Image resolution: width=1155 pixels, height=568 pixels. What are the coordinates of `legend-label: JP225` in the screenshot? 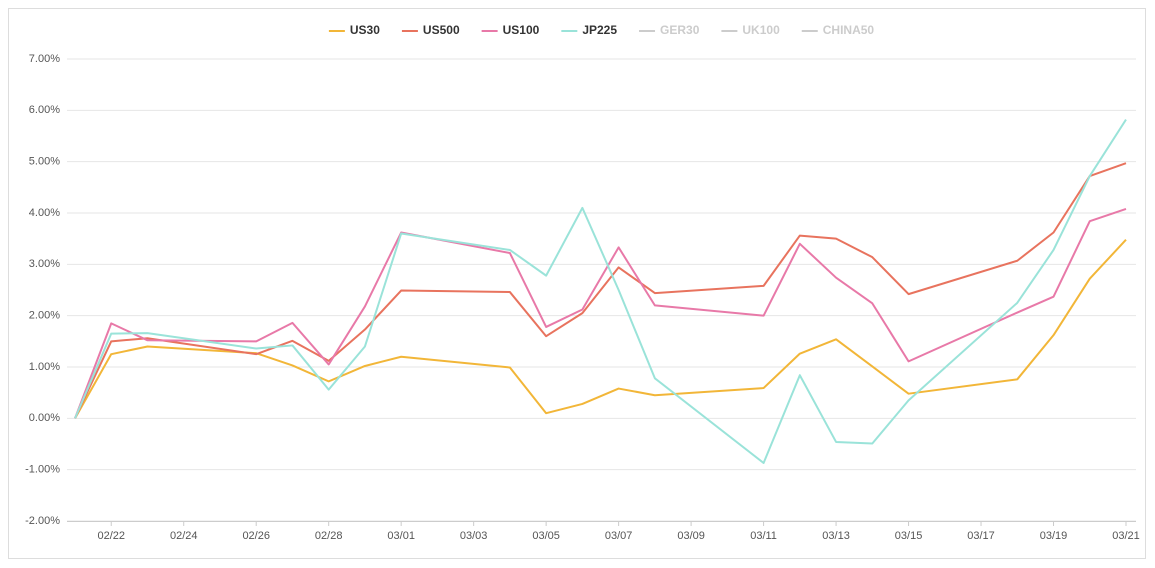 It's located at (599, 30).